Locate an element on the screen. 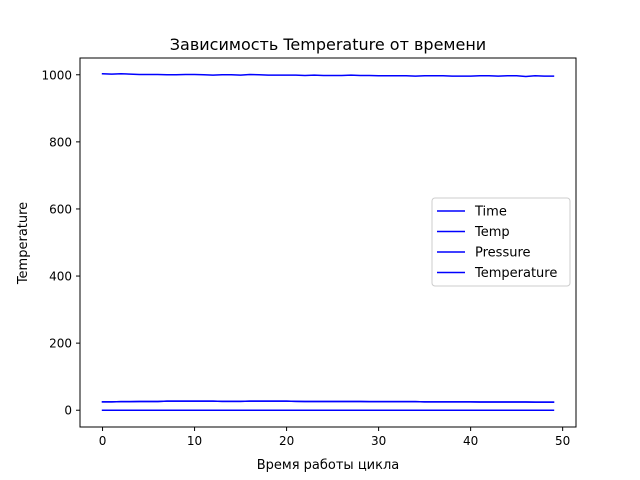 The image size is (640, 480). y-tick-label: 1000 is located at coordinates (56, 75).